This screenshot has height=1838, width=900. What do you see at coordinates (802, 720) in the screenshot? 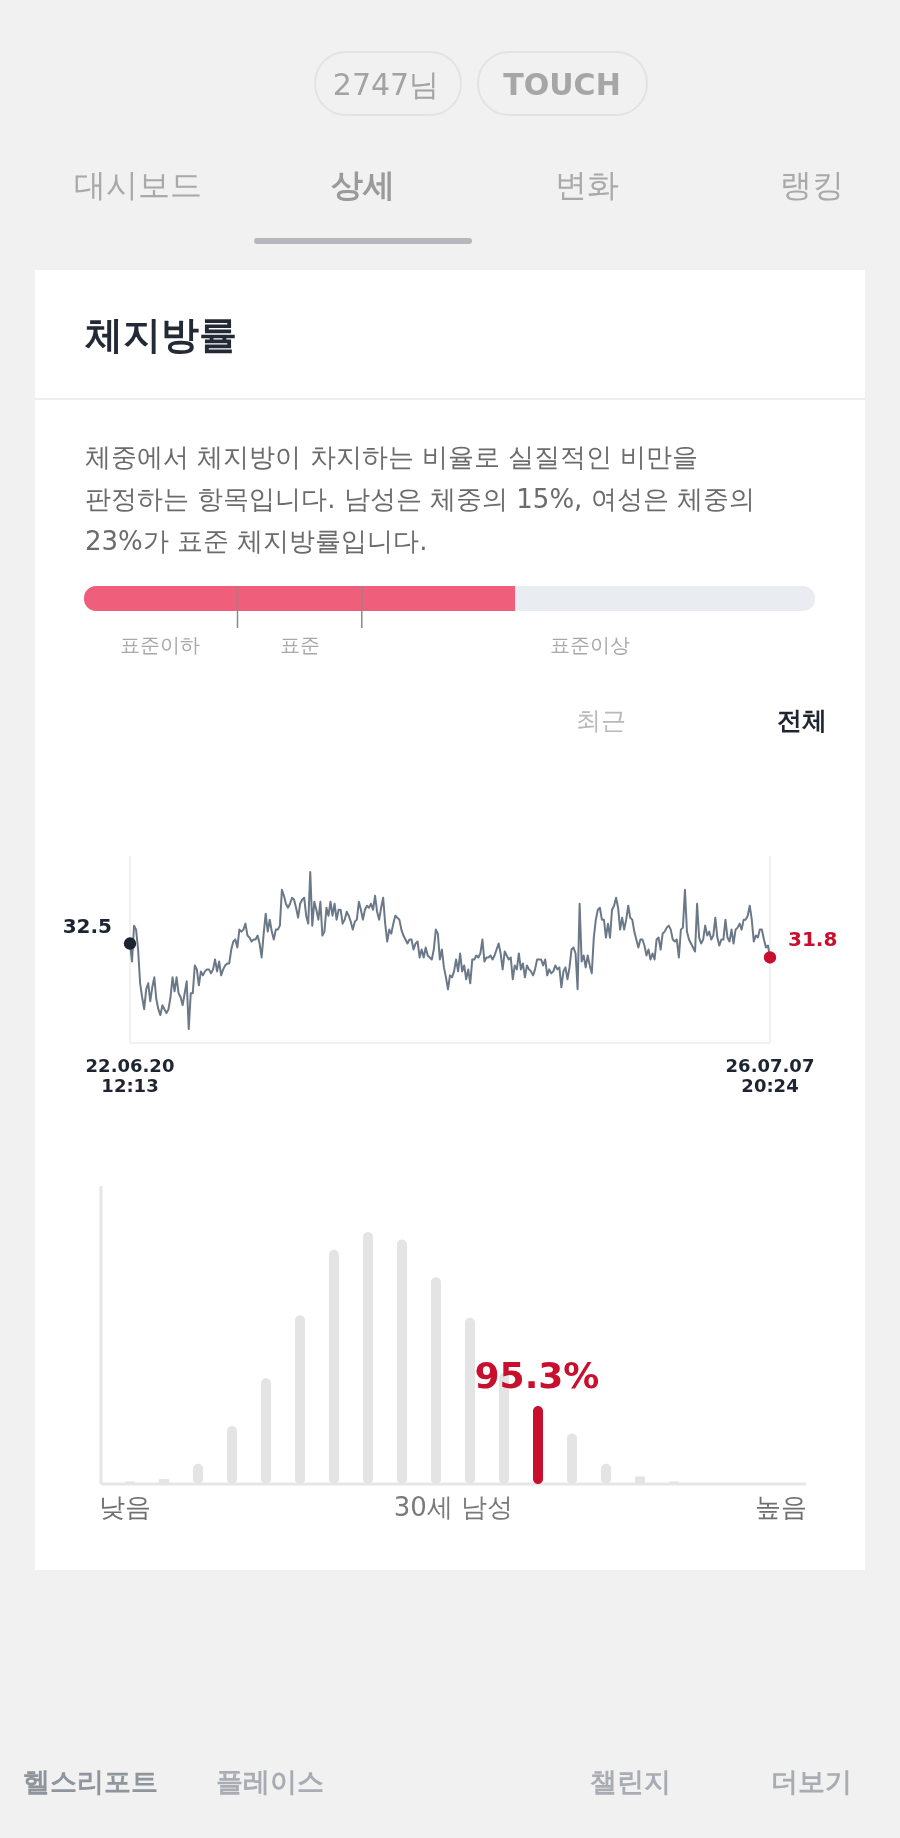
I see `text: 전체` at bounding box center [802, 720].